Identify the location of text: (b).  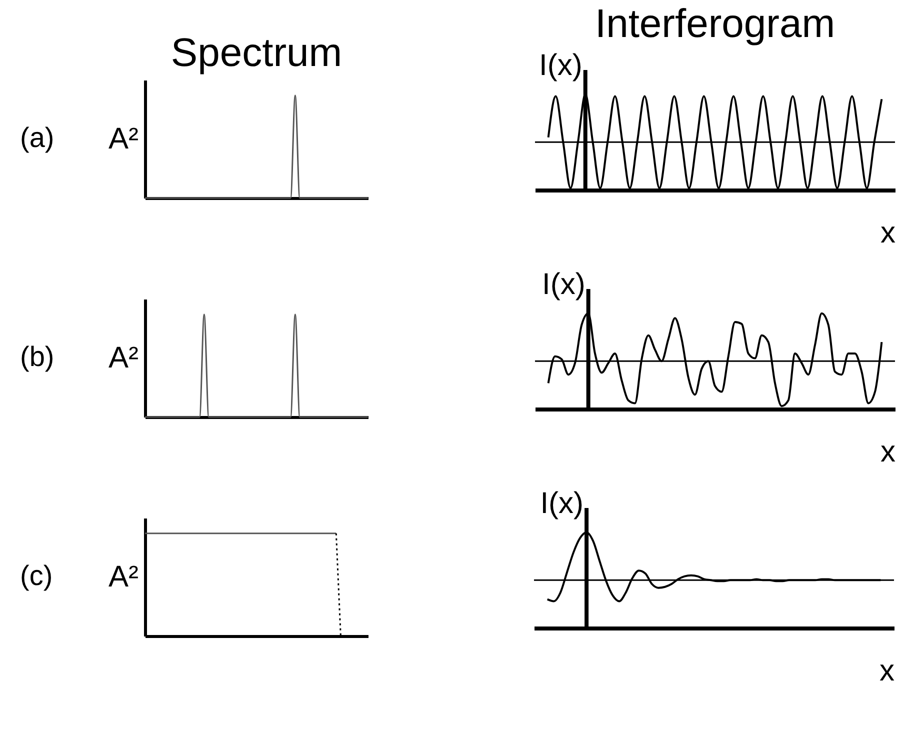
(37, 356).